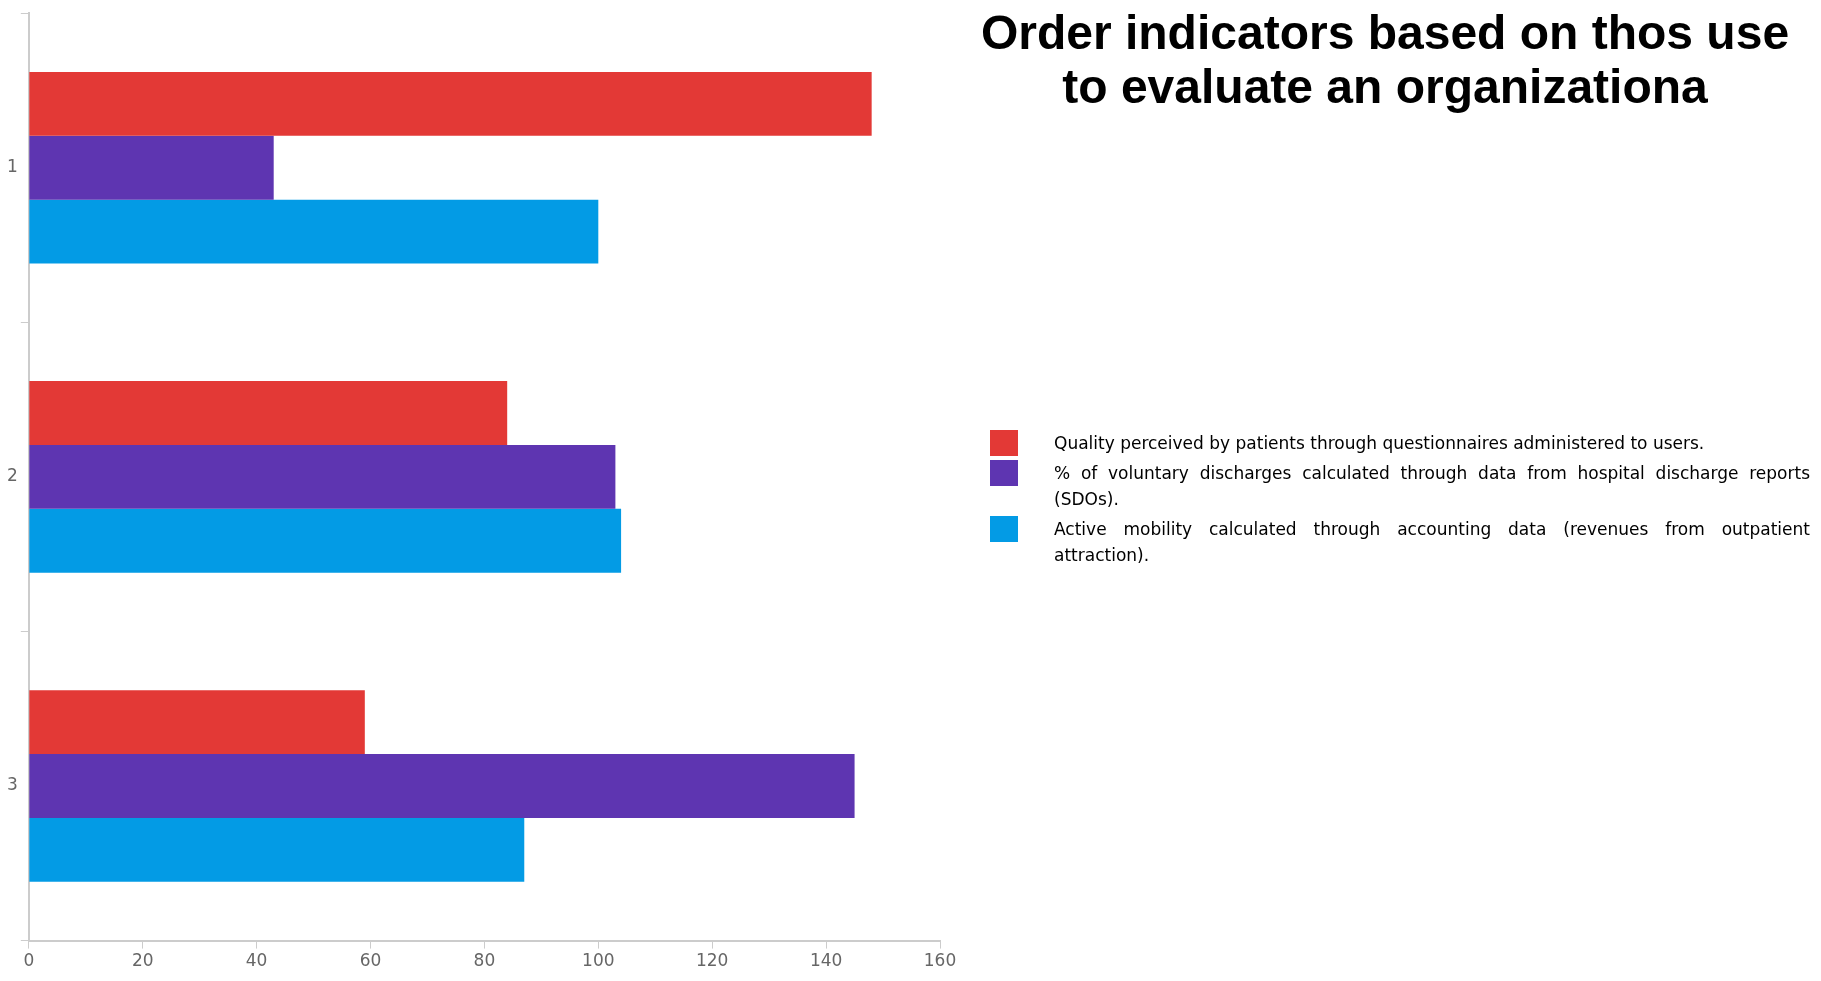 The width and height of the screenshot is (1821, 981). What do you see at coordinates (256, 960) in the screenshot?
I see `x-tick-label: 40` at bounding box center [256, 960].